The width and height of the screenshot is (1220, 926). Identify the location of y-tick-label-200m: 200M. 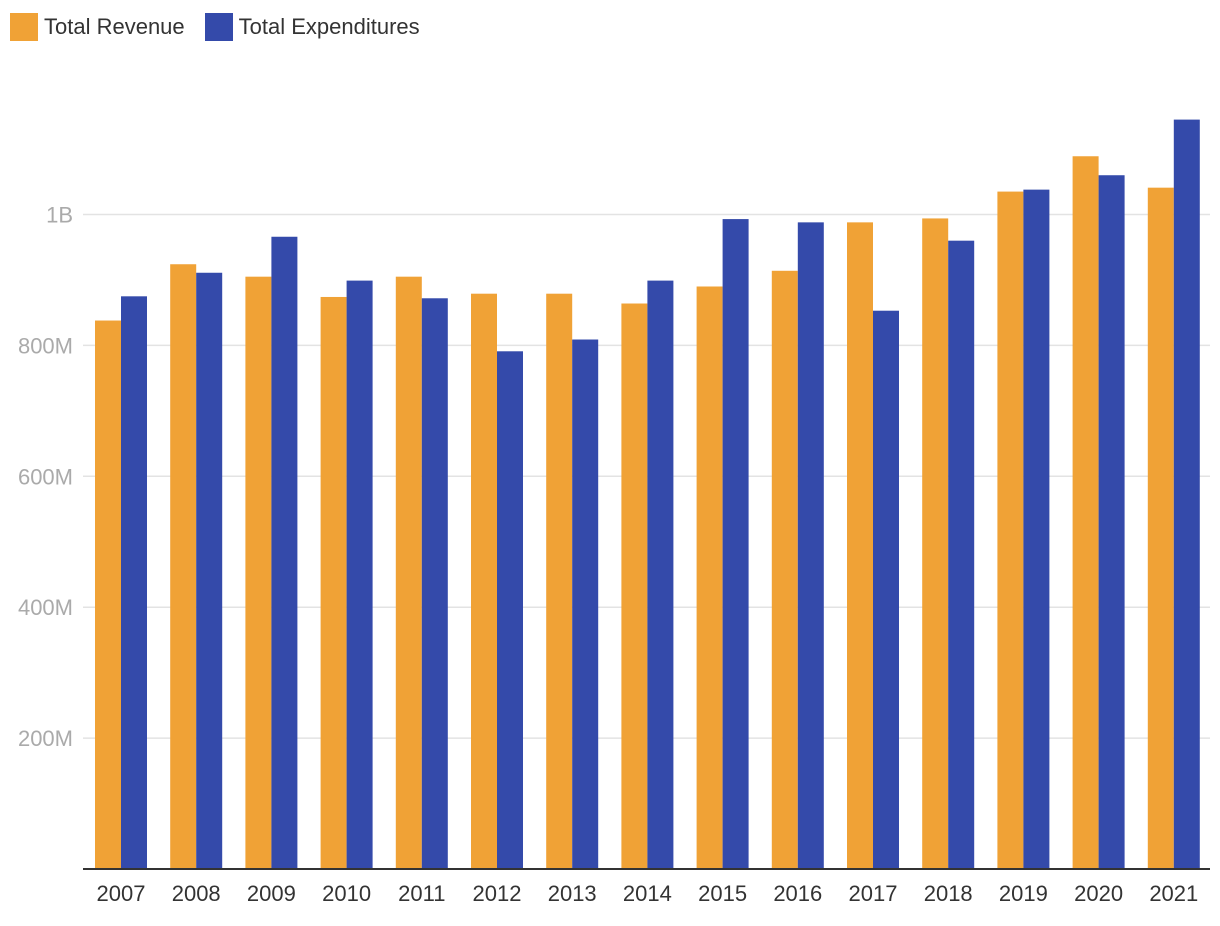
(45, 738).